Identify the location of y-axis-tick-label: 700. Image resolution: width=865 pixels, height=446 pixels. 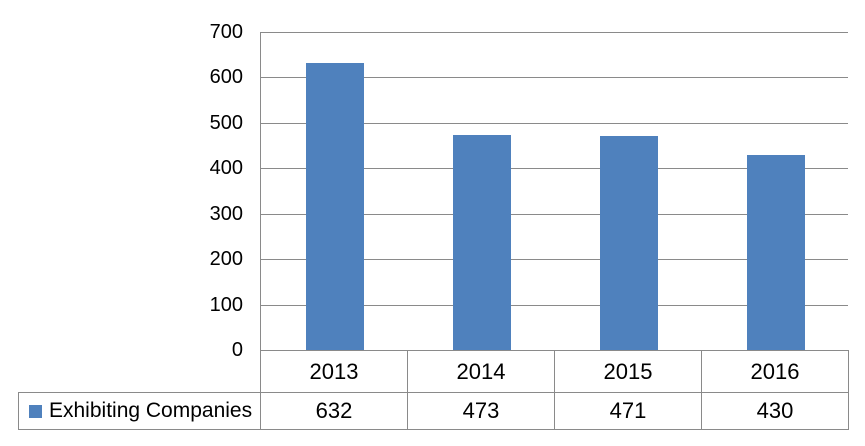
(226, 32).